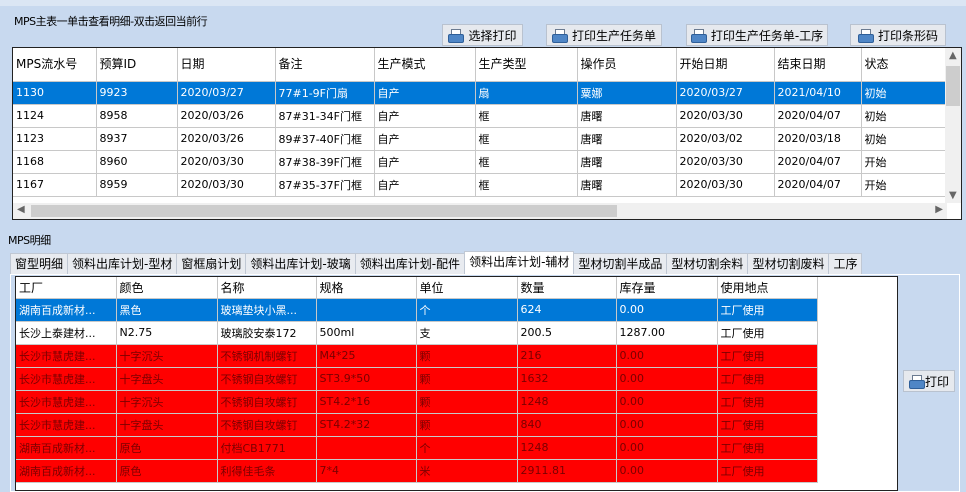 This screenshot has width=966, height=492. What do you see at coordinates (55, 65) in the screenshot?
I see `column-header: MPS流水号` at bounding box center [55, 65].